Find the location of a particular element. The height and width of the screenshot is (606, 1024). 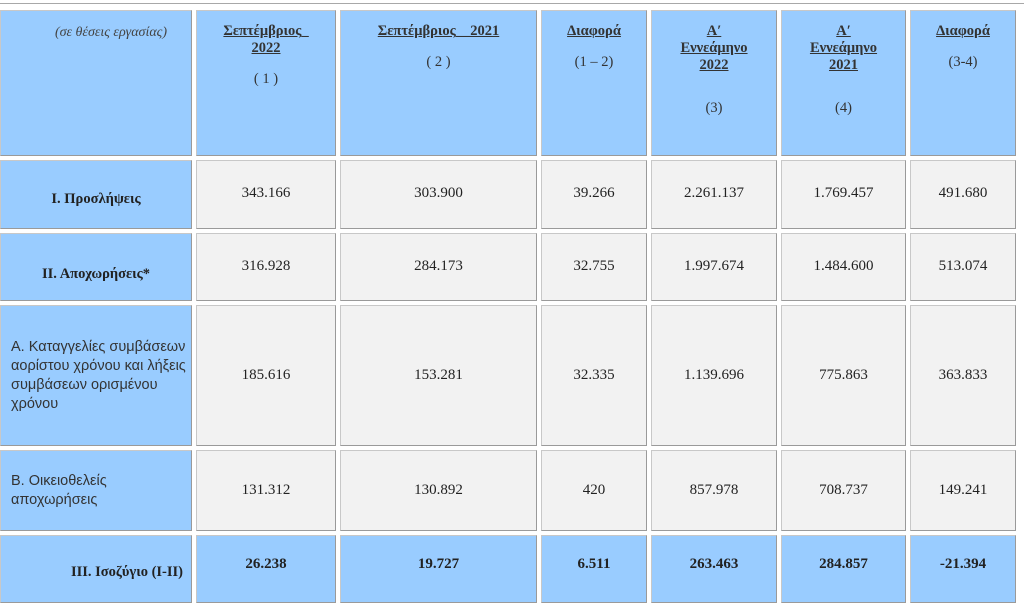

table-cell: 131.312 is located at coordinates (266, 490).